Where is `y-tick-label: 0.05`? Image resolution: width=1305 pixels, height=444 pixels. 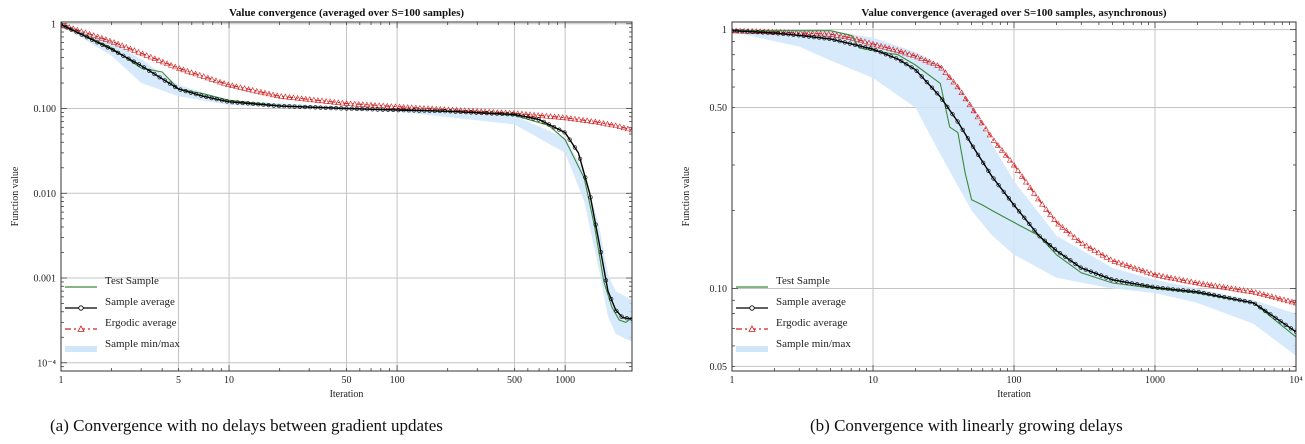 y-tick-label: 0.05 is located at coordinates (719, 367).